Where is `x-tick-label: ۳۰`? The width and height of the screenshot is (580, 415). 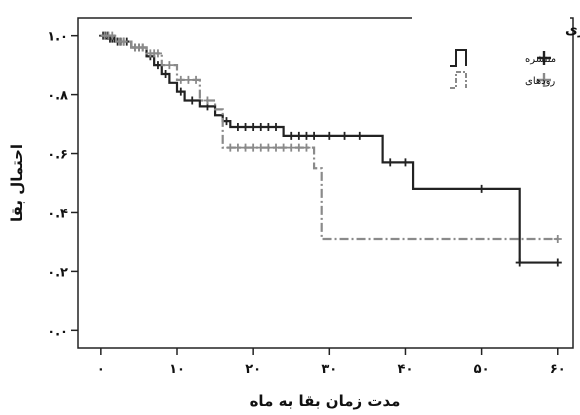
x-tick-label: ۳۰ is located at coordinates (329, 369).